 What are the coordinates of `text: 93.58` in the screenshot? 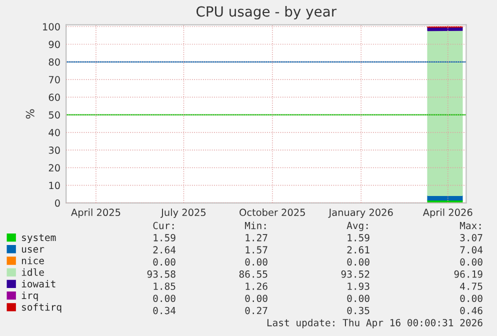 It's located at (161, 274).